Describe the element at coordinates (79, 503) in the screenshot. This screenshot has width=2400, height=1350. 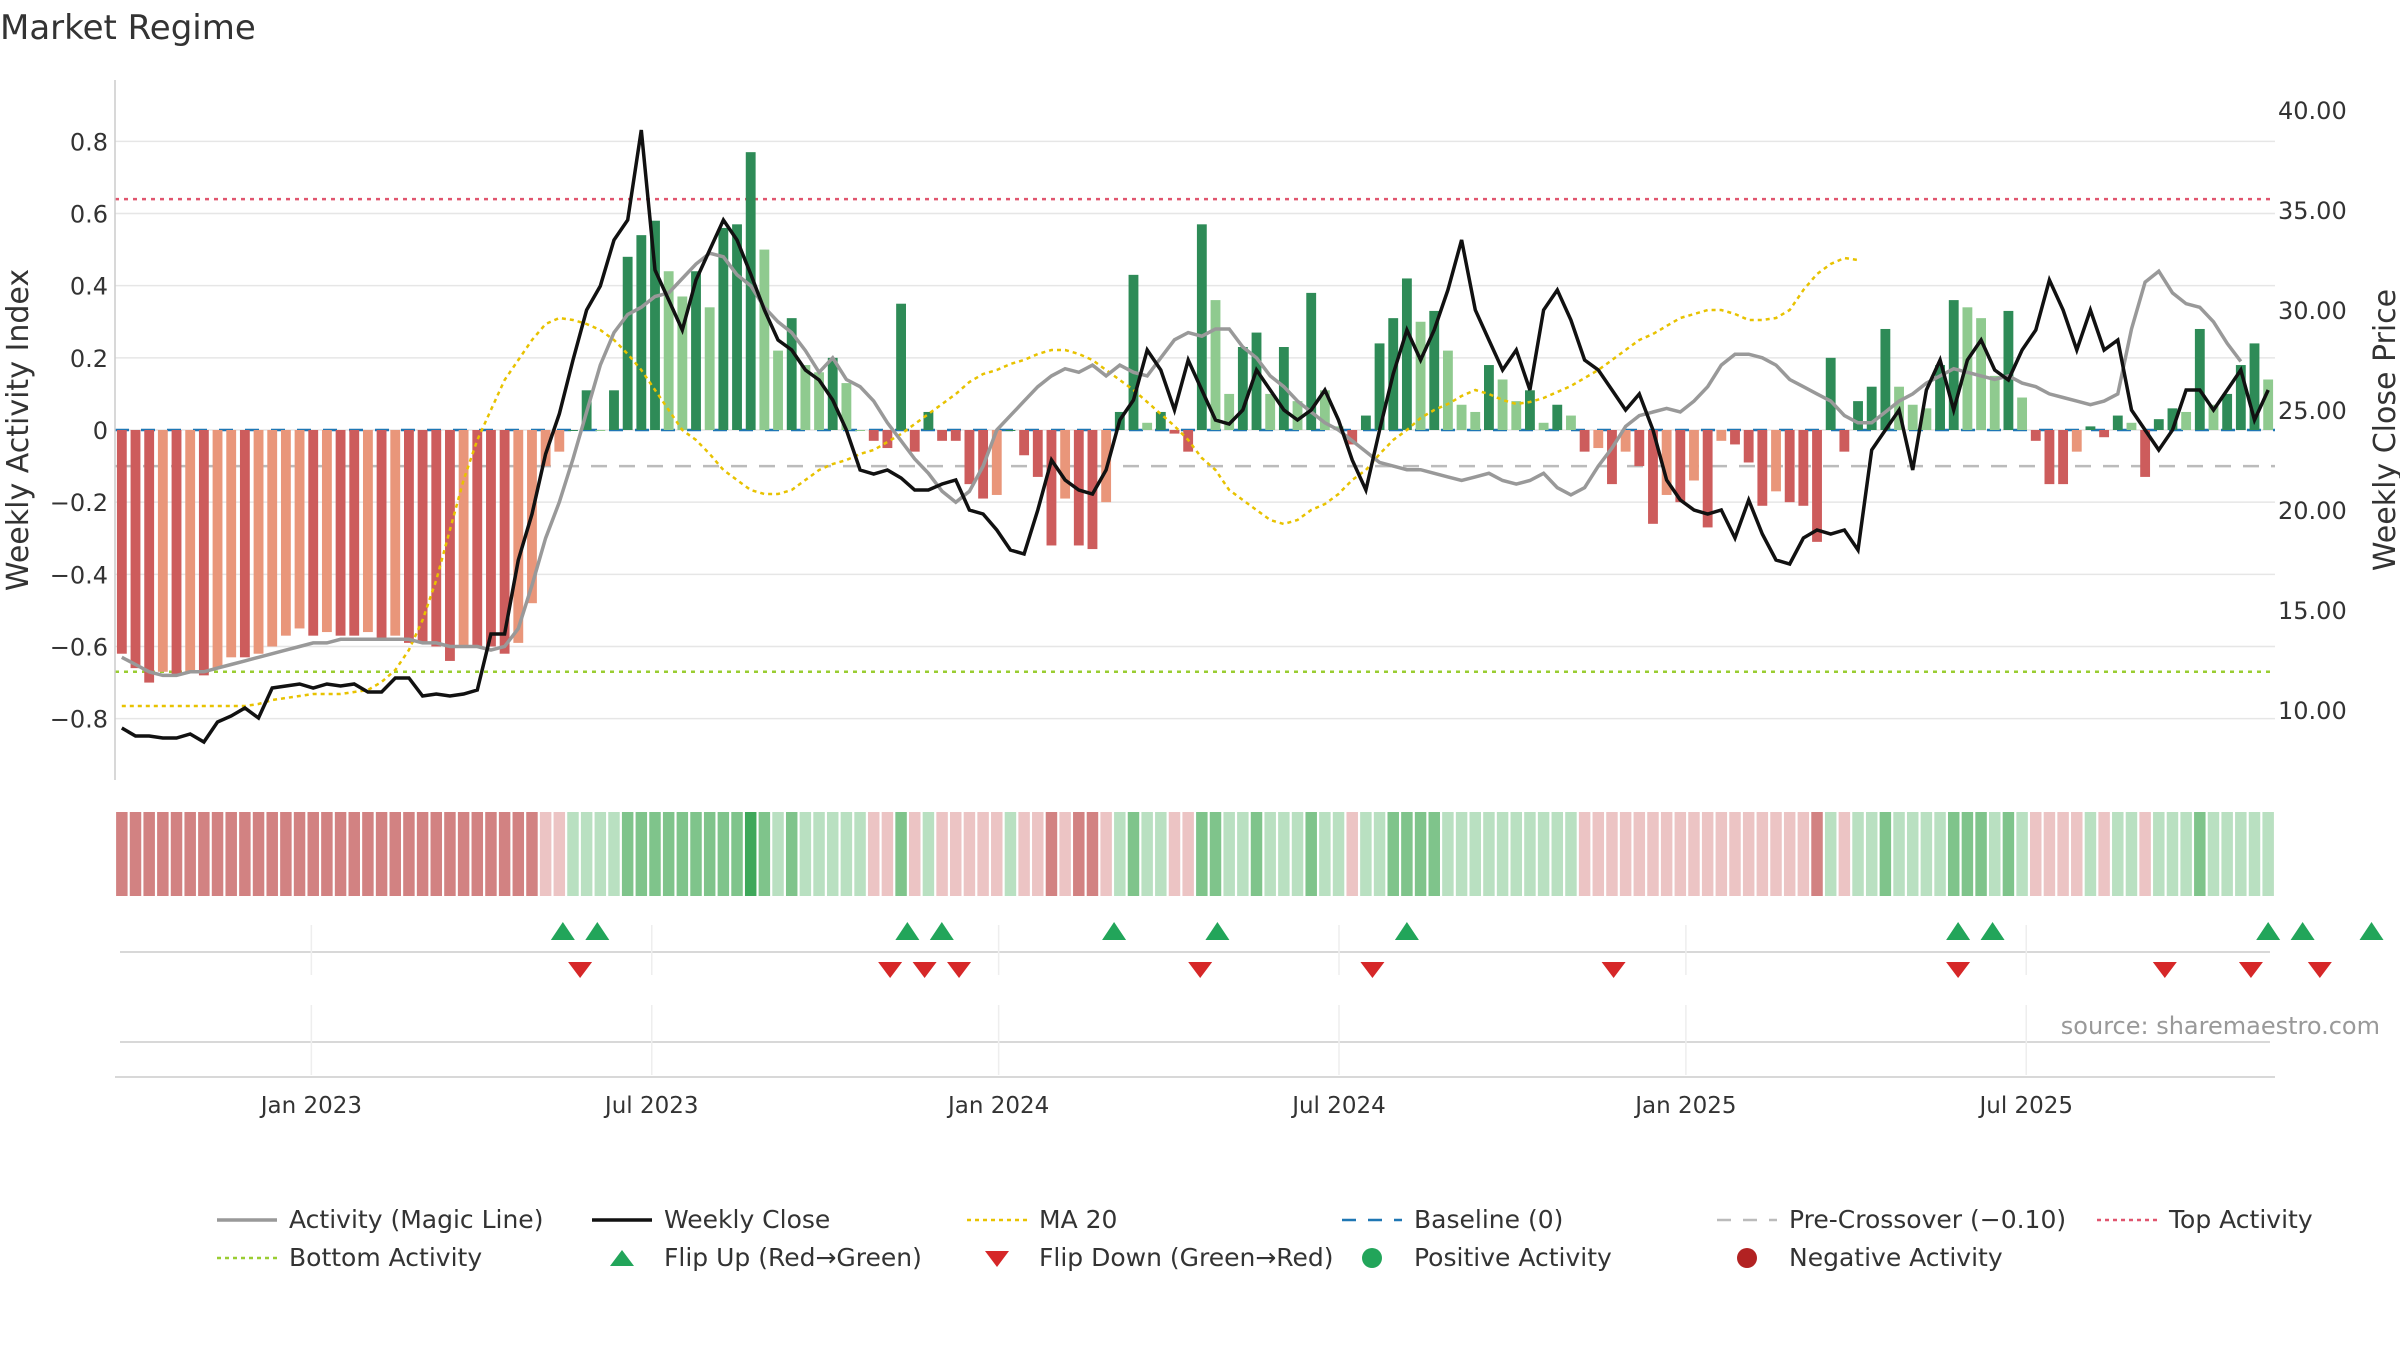
I see `y-tick-left-label: −0.2` at that location.